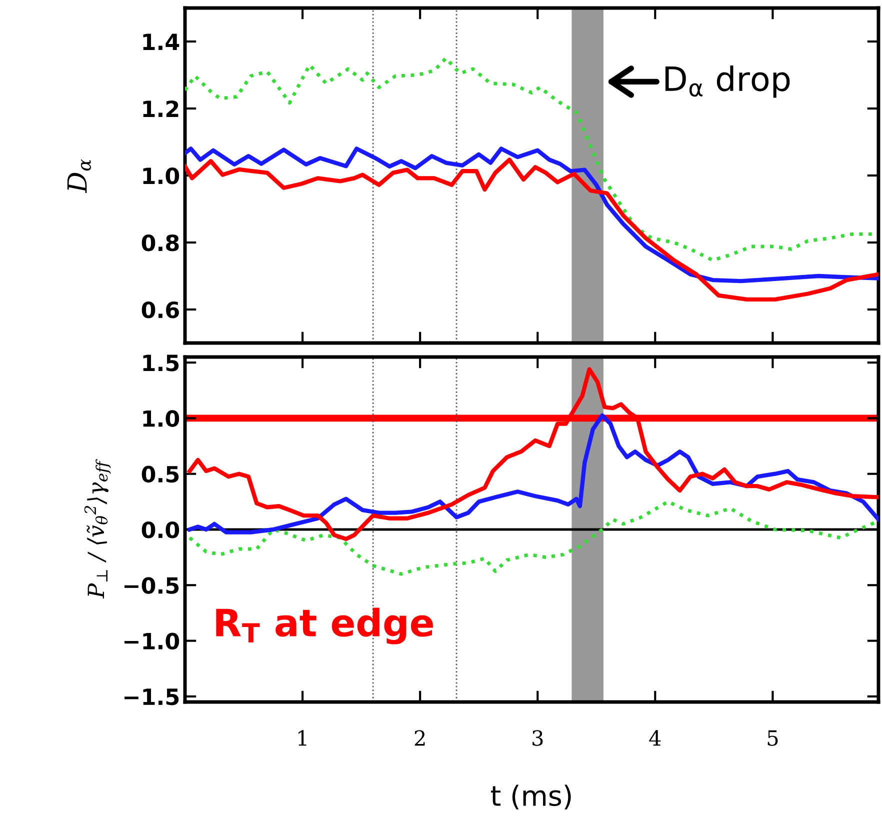 The image size is (882, 828). I want to click on y-tick-label: 1.5, so click(161, 363).